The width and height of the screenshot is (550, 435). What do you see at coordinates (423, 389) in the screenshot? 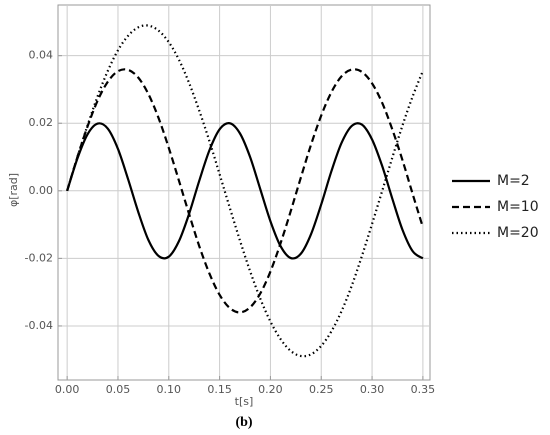
I see `x-tick-label: 0.35` at bounding box center [423, 389].